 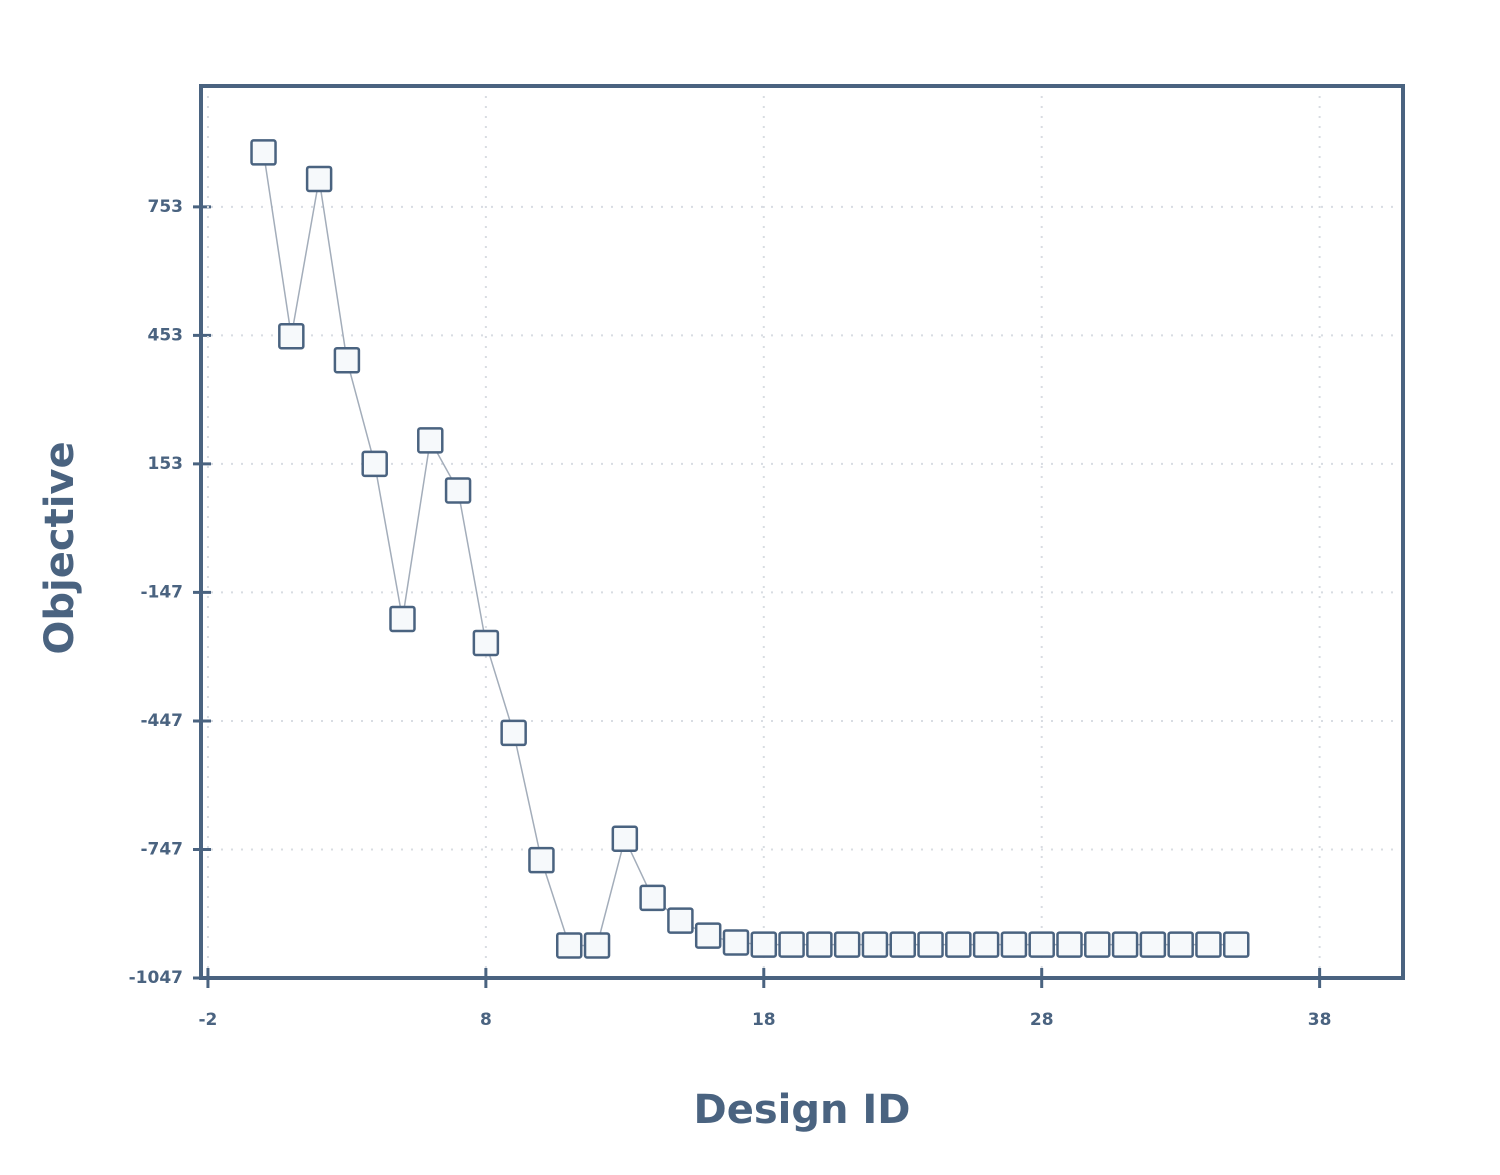 I want to click on x-tick-label: 38, so click(x=1320, y=1020).